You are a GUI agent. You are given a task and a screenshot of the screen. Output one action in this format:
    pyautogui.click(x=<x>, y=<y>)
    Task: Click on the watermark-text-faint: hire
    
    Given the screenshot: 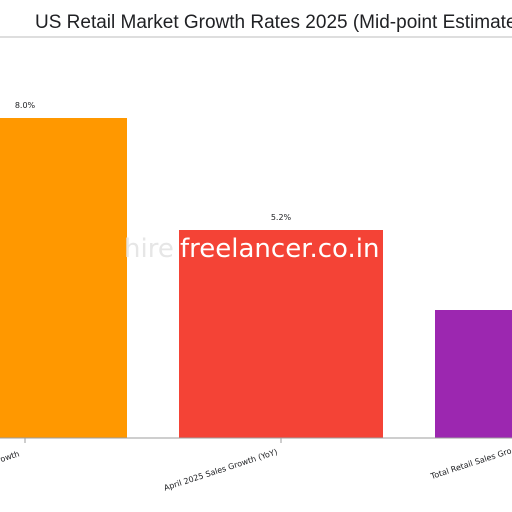 What is the action you would take?
    pyautogui.click(x=149, y=249)
    